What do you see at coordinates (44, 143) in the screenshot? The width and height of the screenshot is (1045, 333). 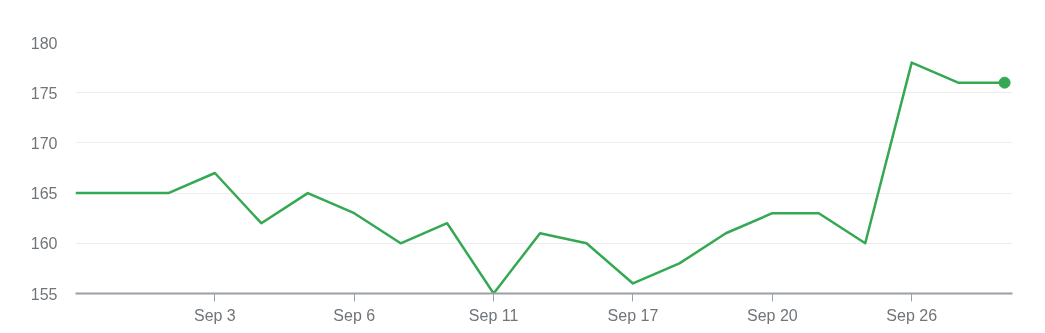 I see `y-tick-label: 170` at bounding box center [44, 143].